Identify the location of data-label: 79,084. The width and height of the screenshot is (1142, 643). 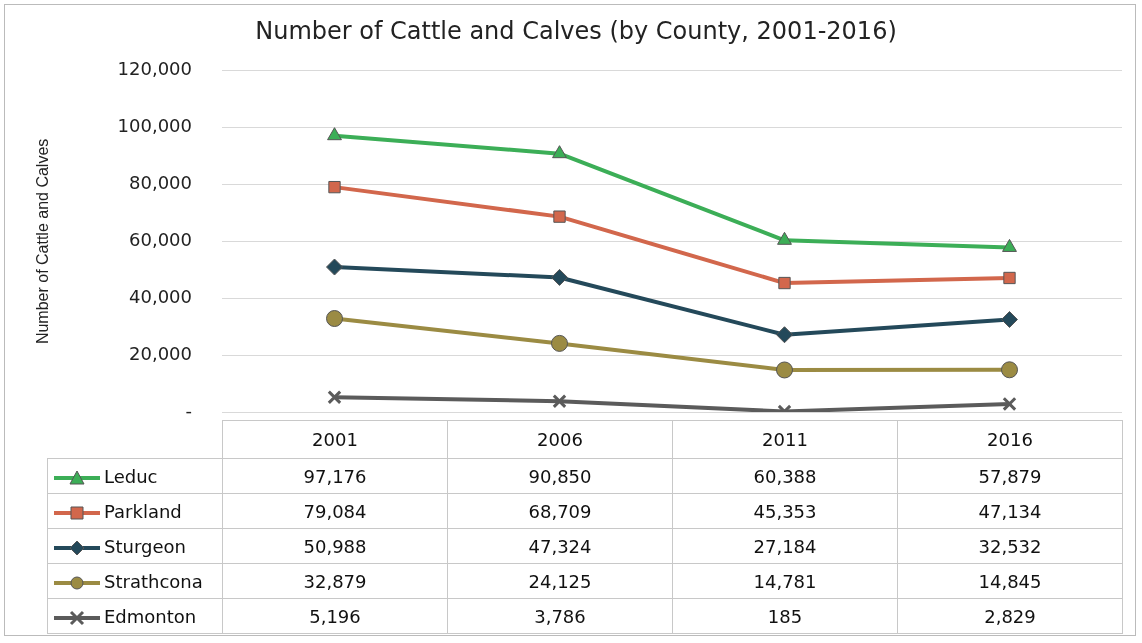
(335, 511).